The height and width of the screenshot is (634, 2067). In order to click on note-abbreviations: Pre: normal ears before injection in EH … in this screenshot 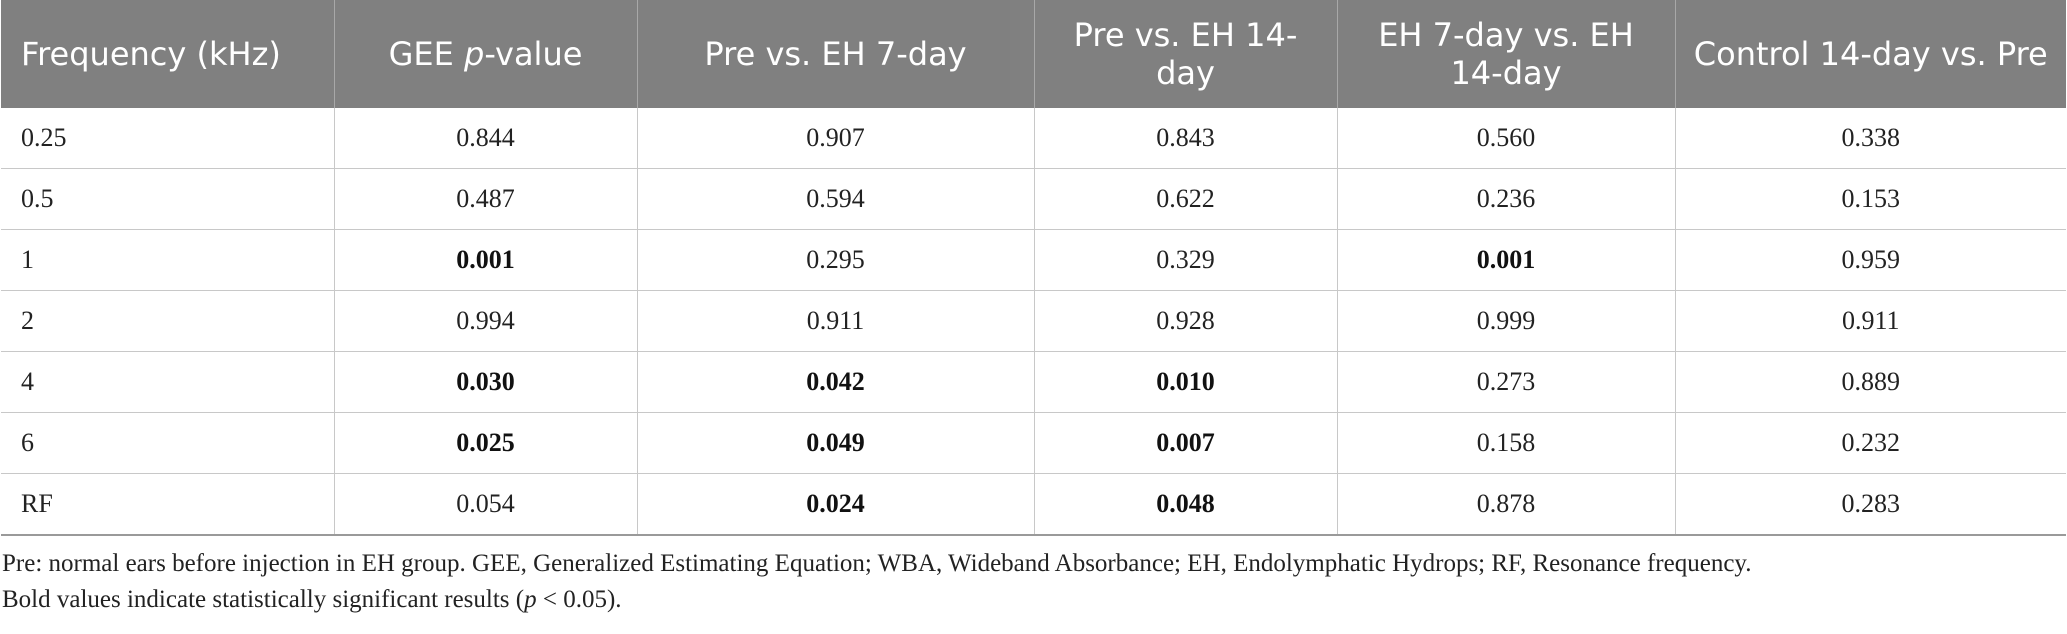, I will do `click(877, 563)`.